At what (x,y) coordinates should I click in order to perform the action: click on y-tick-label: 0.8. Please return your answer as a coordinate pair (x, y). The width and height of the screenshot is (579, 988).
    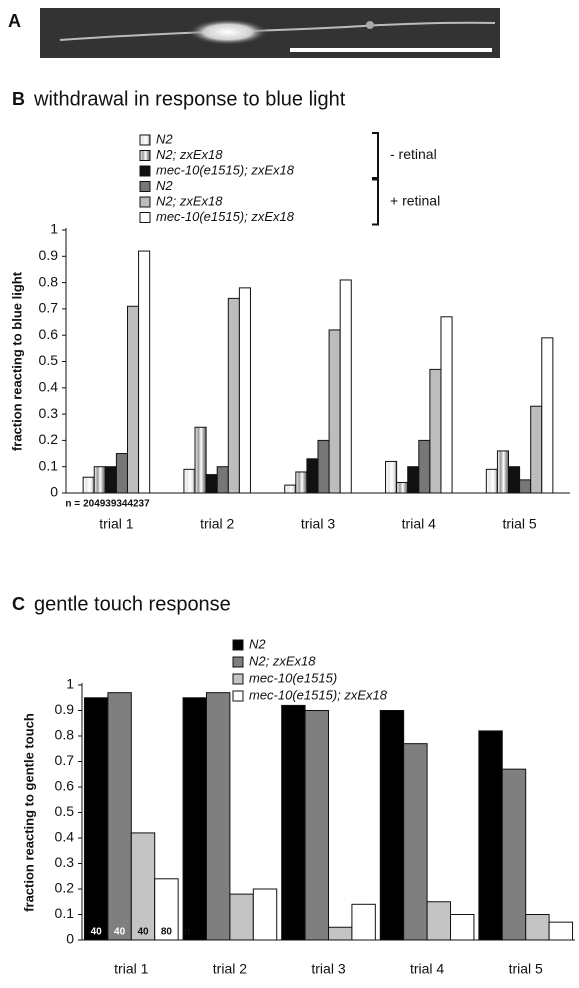
    Looking at the image, I should click on (49, 281).